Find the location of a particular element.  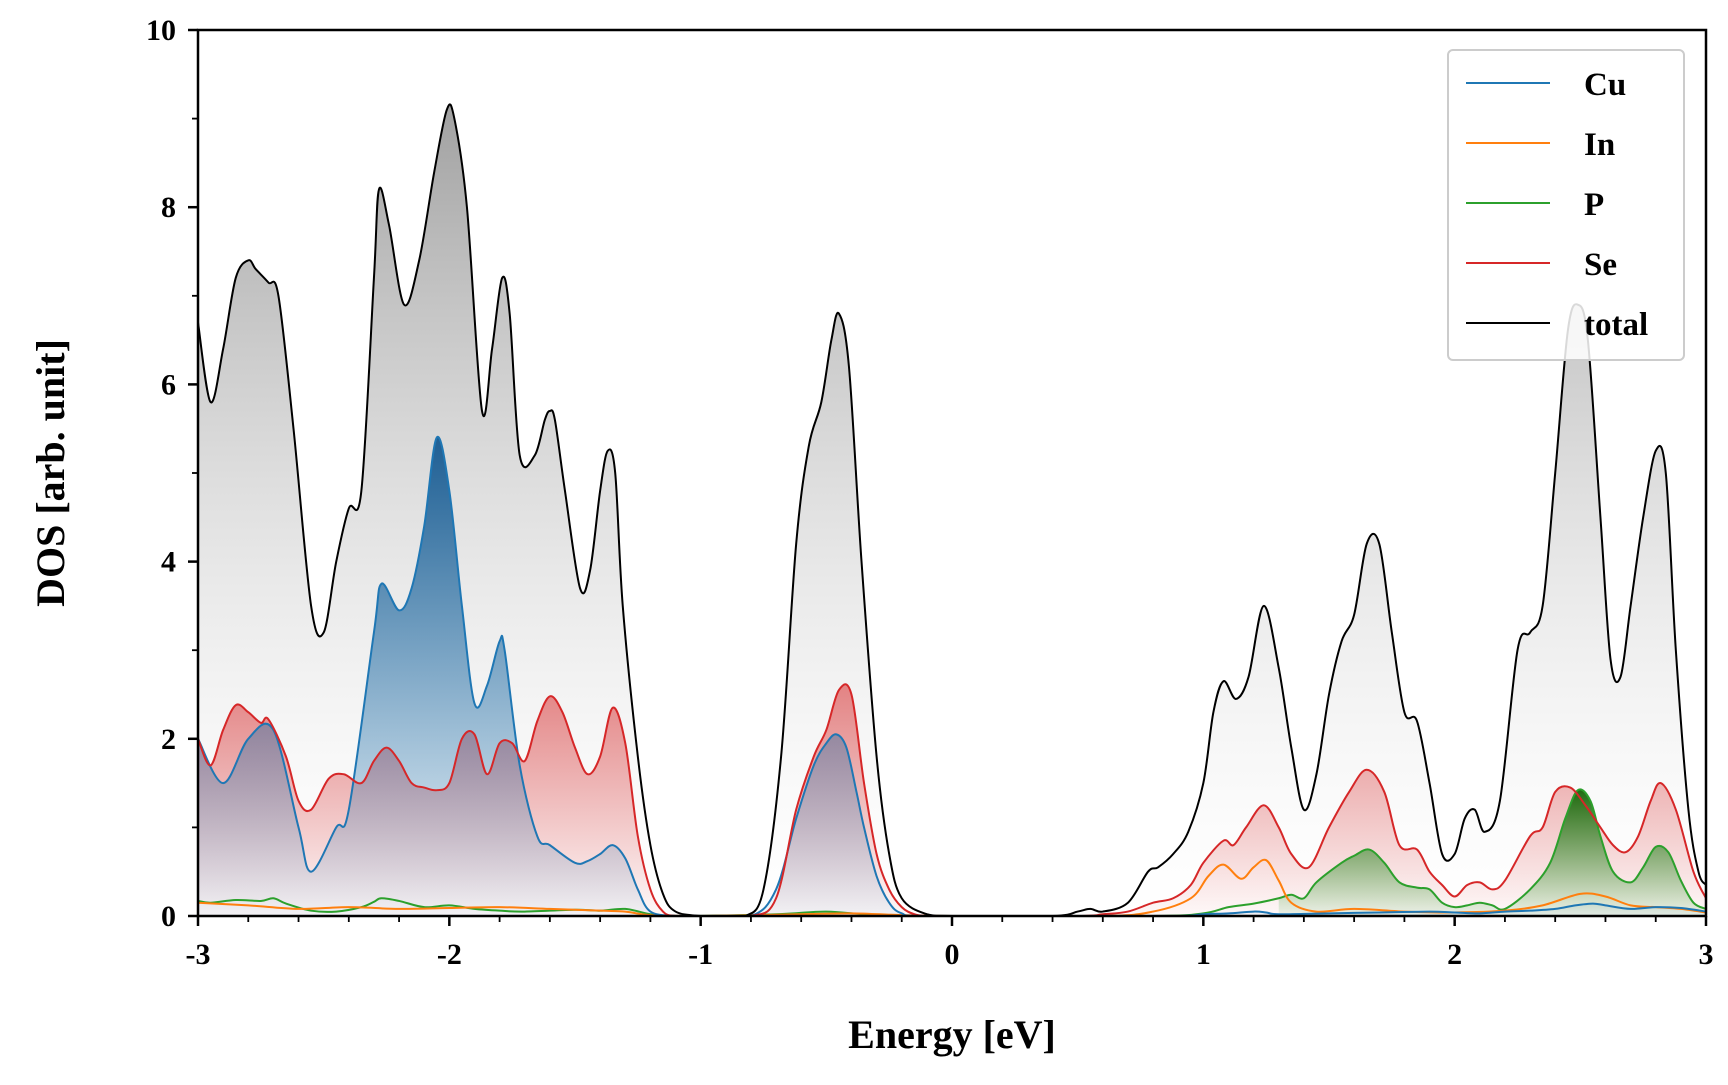

legend-box is located at coordinates (1566, 205).